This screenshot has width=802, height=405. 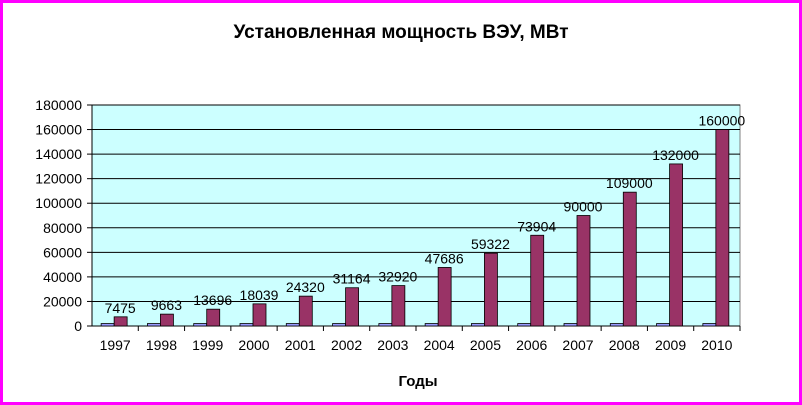 I want to click on y-tick-label: 60000, so click(x=62, y=252).